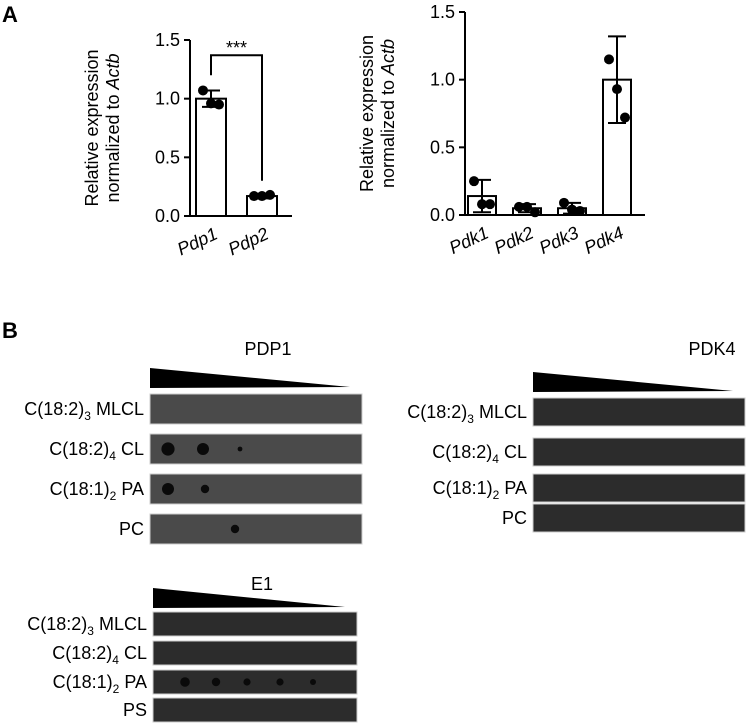 The image size is (750, 728). I want to click on y-axis-label-line: Relative expression, so click(367, 113).